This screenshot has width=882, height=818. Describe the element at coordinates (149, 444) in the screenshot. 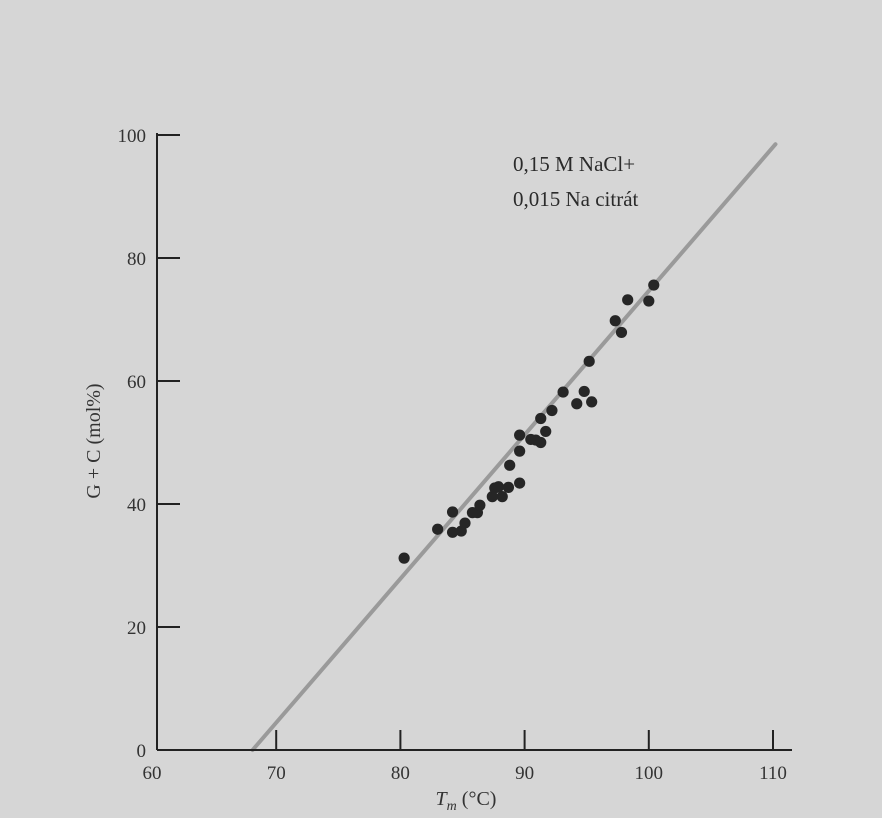

I see `y-ticks: 0 20 40 60 80 100` at that location.